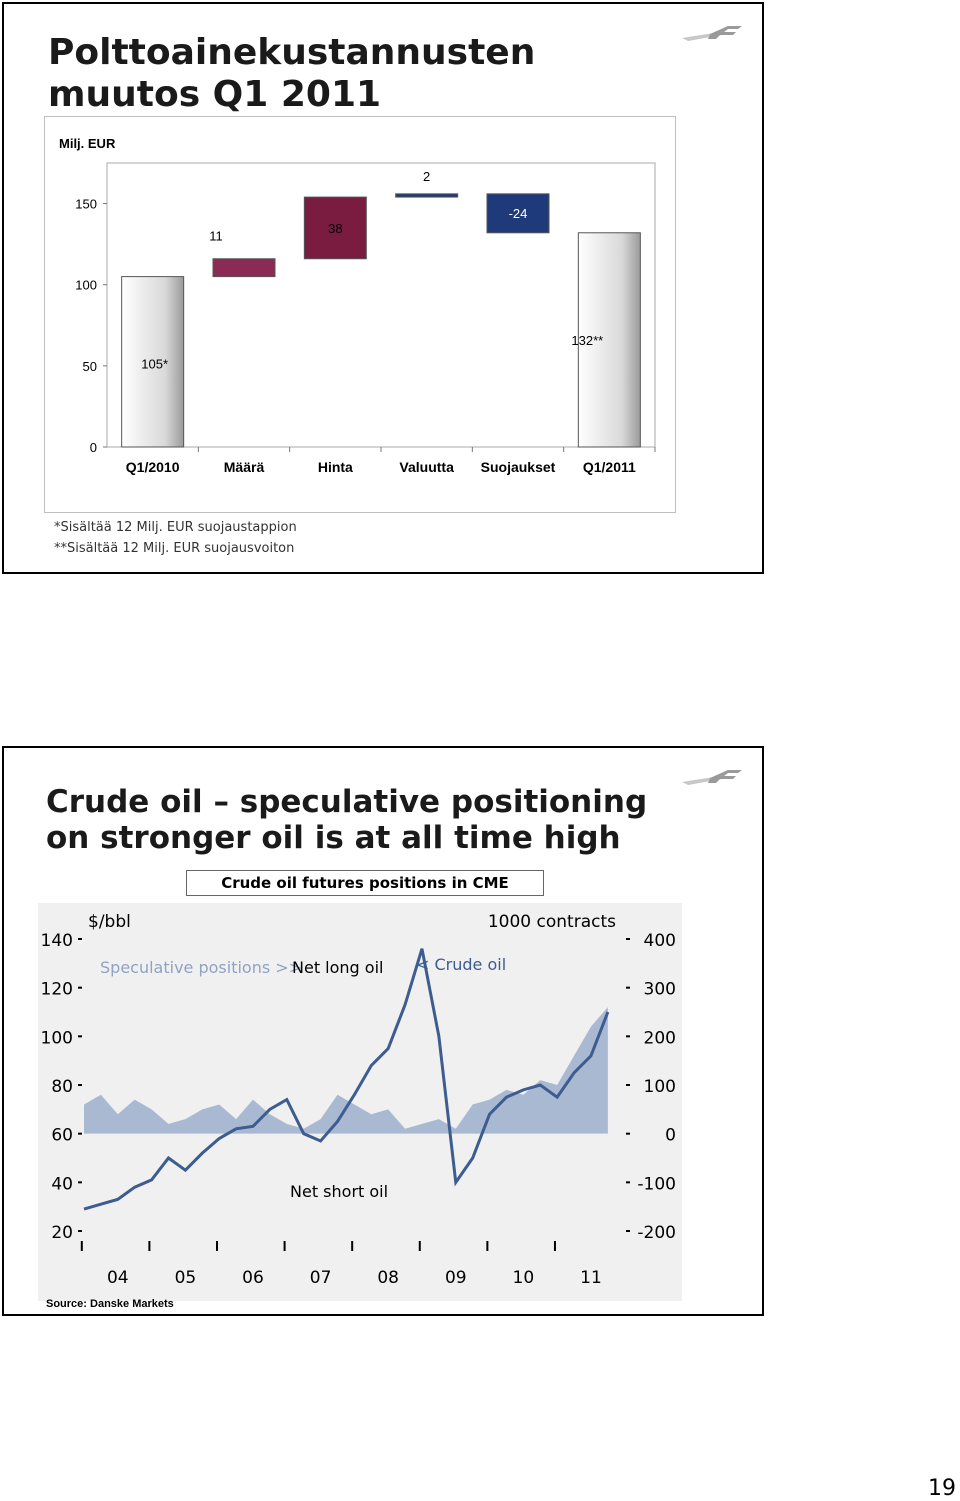  I want to click on left-tick-label: 140, so click(57, 941).